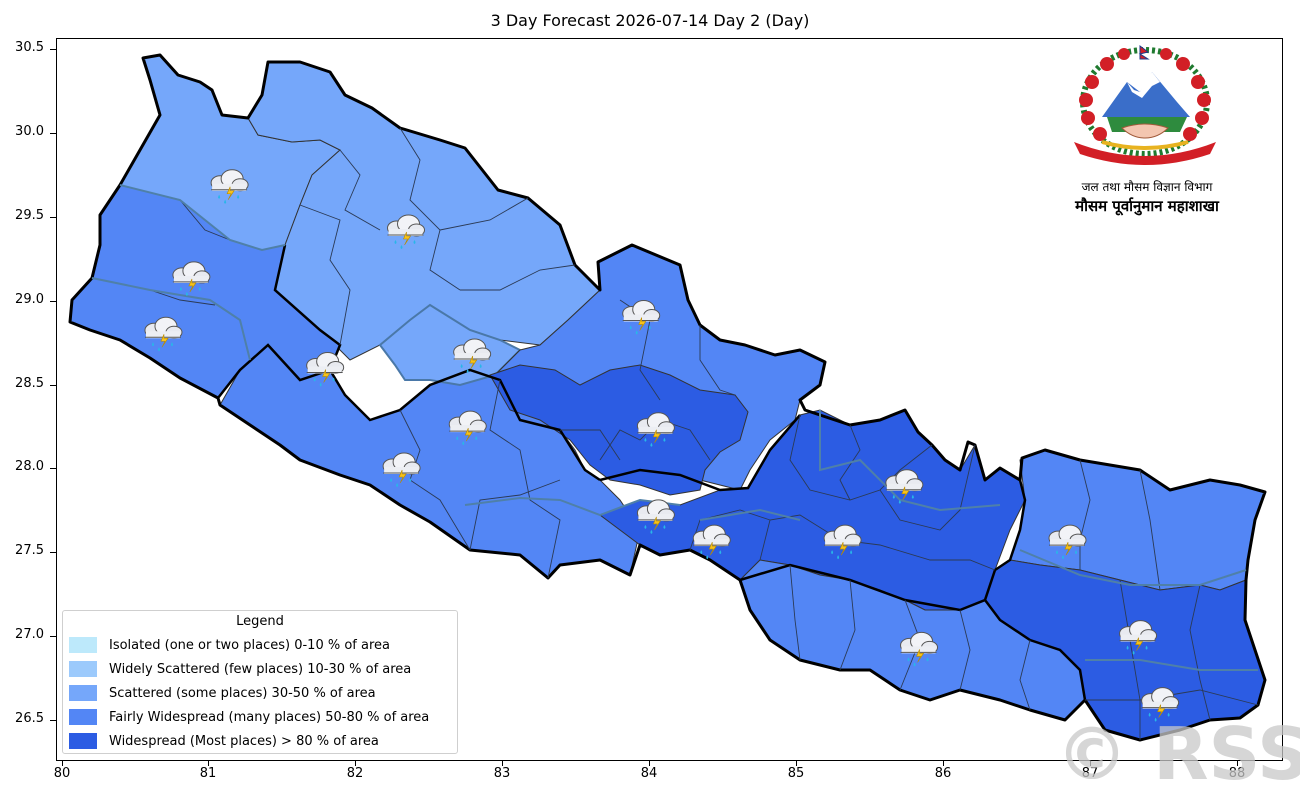 Image resolution: width=1300 pixels, height=800 pixels. I want to click on x-tick-label: 87, so click(1090, 773).